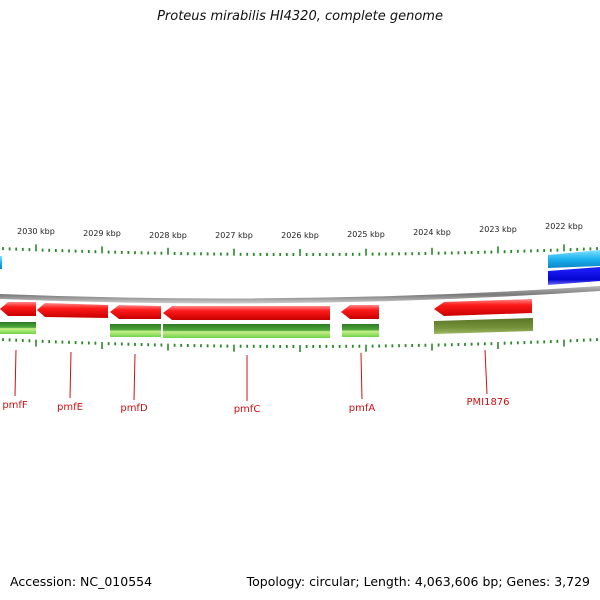 The width and height of the screenshot is (600, 600). Describe the element at coordinates (483, 307) in the screenshot. I see `gene-arrow-PMI1876` at that location.